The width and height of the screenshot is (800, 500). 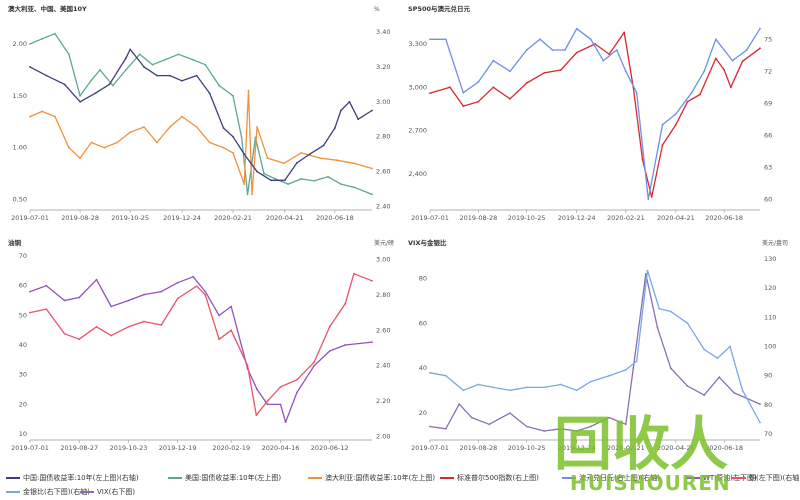 I want to click on left-tick-label: 60, so click(x=423, y=323).